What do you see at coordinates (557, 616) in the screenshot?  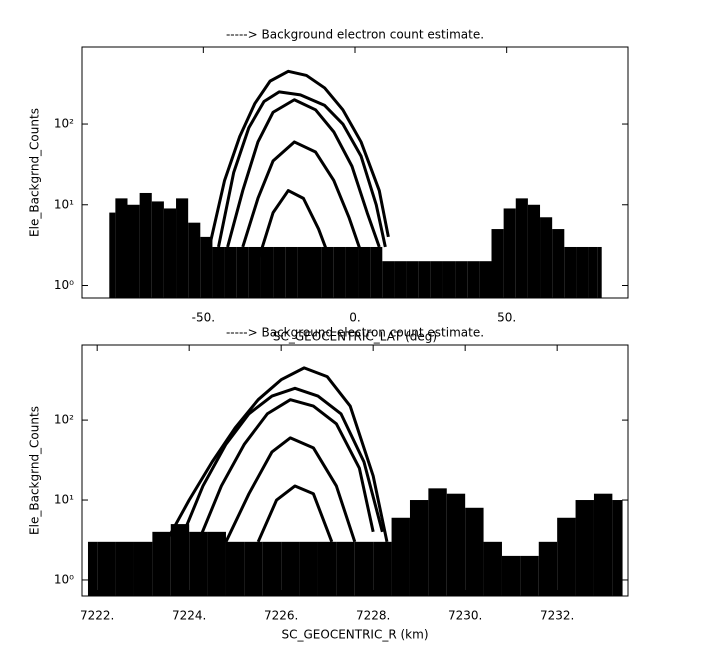 I see `x-tick-label: 7232.` at bounding box center [557, 616].